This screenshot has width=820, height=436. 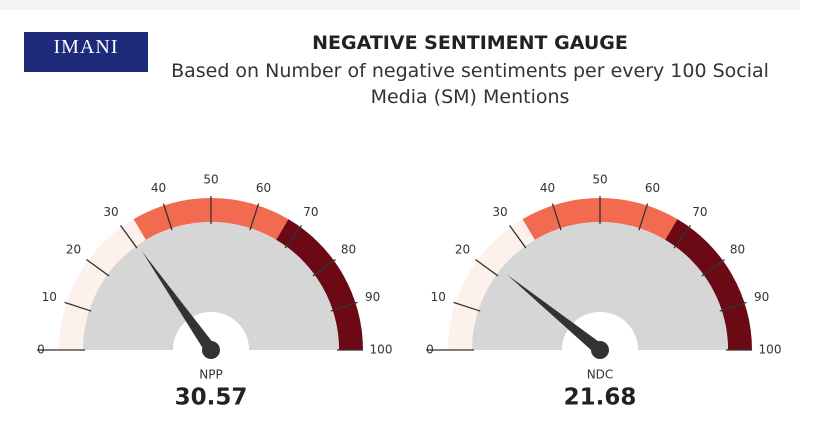 I want to click on gauge-value: 30.57, so click(x=211, y=398).